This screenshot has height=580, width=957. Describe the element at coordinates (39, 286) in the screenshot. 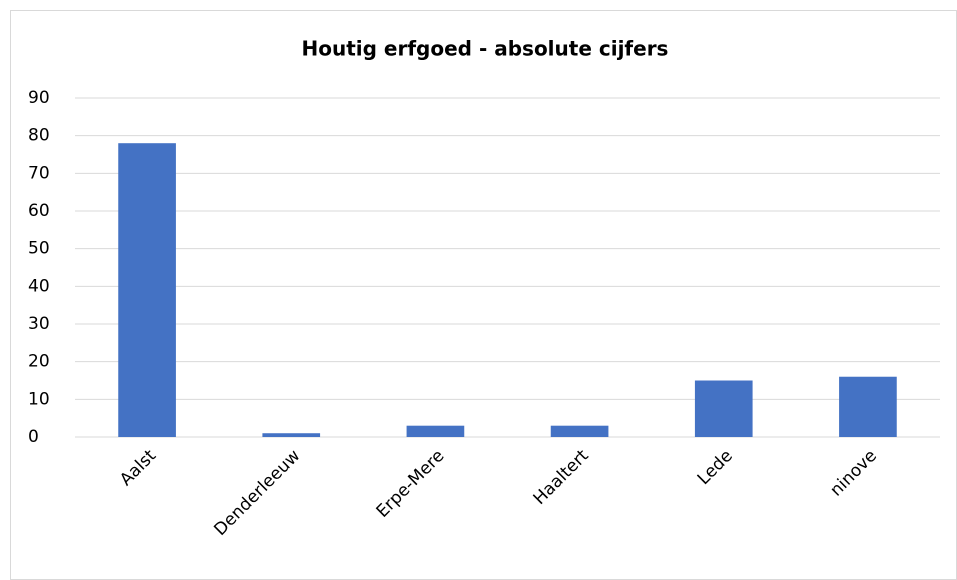

I see `y-tick-label: 40` at that location.